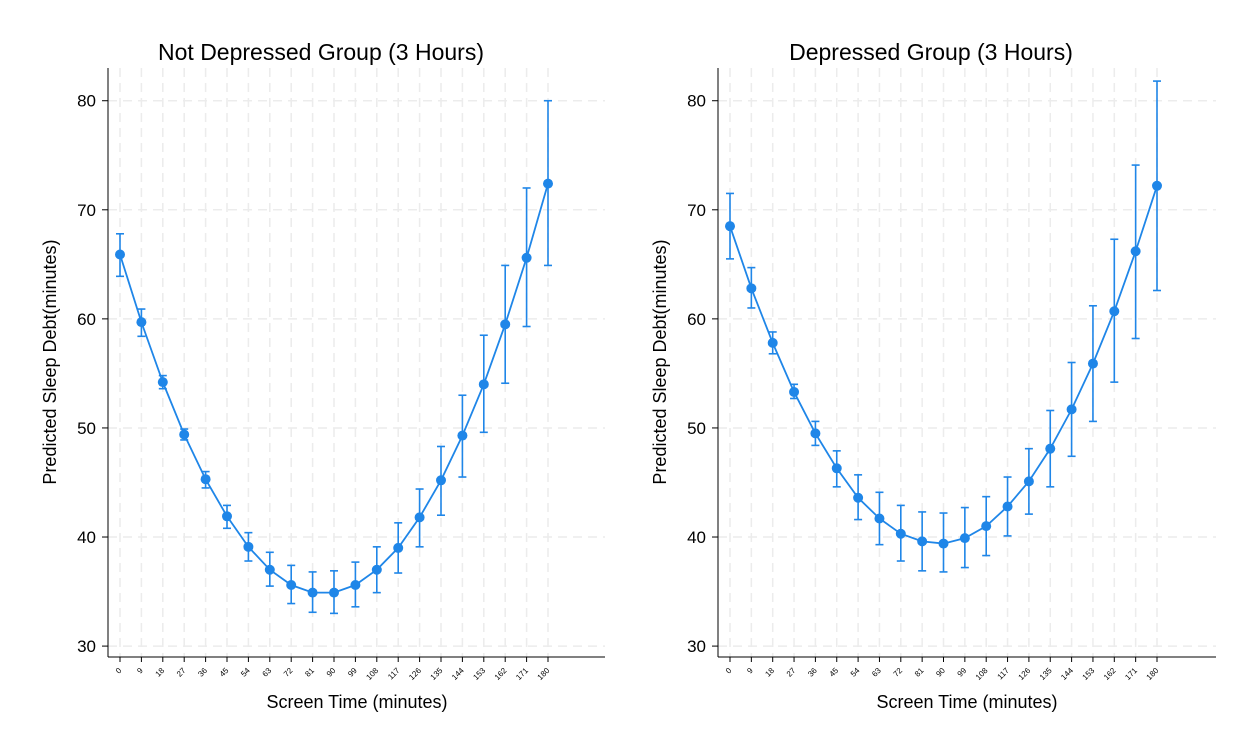  What do you see at coordinates (834, 672) in the screenshot?
I see `x-tick-label: 45` at bounding box center [834, 672].